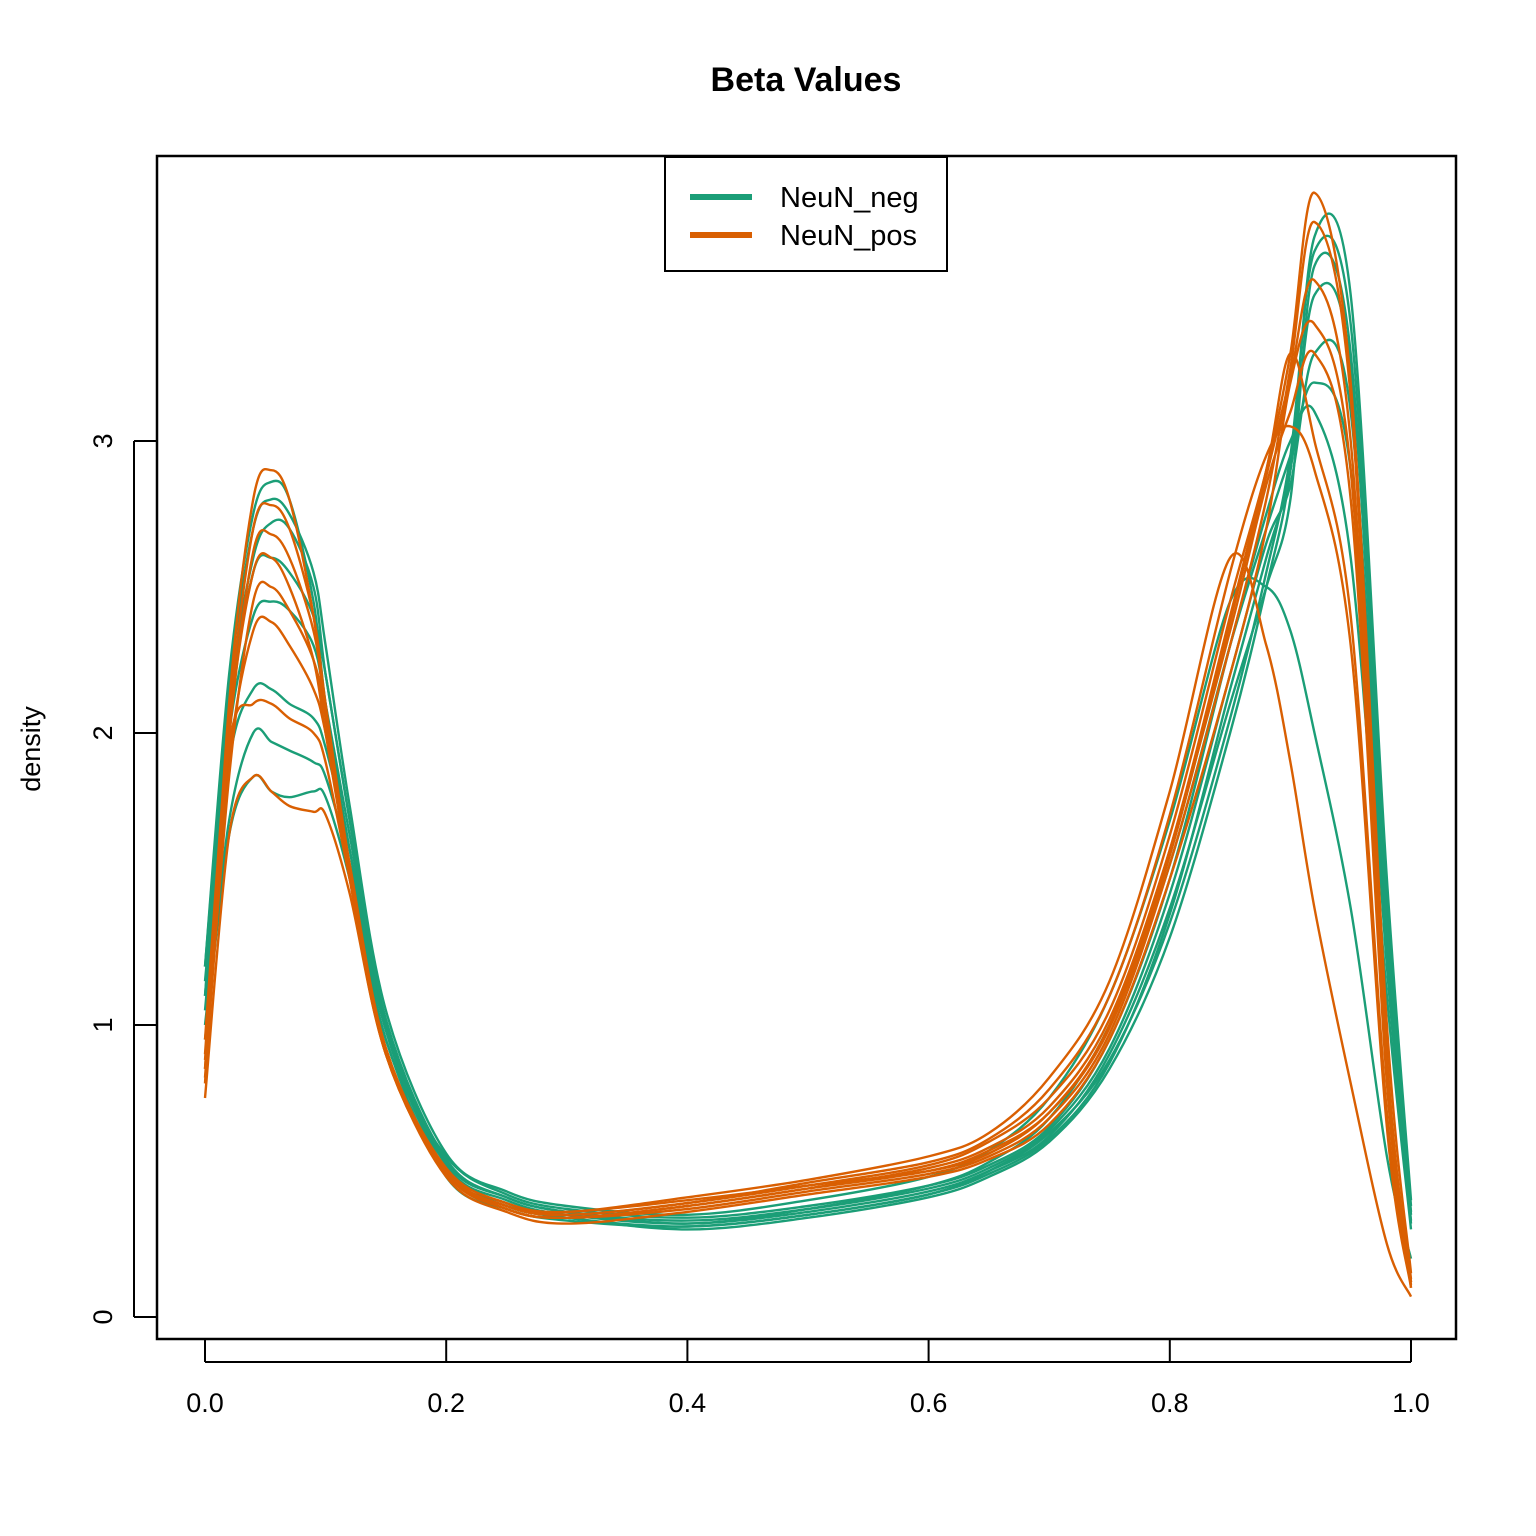 Image resolution: width=1536 pixels, height=1536 pixels. What do you see at coordinates (1170, 1403) in the screenshot?
I see `x-tick-label-4: 0.8` at bounding box center [1170, 1403].